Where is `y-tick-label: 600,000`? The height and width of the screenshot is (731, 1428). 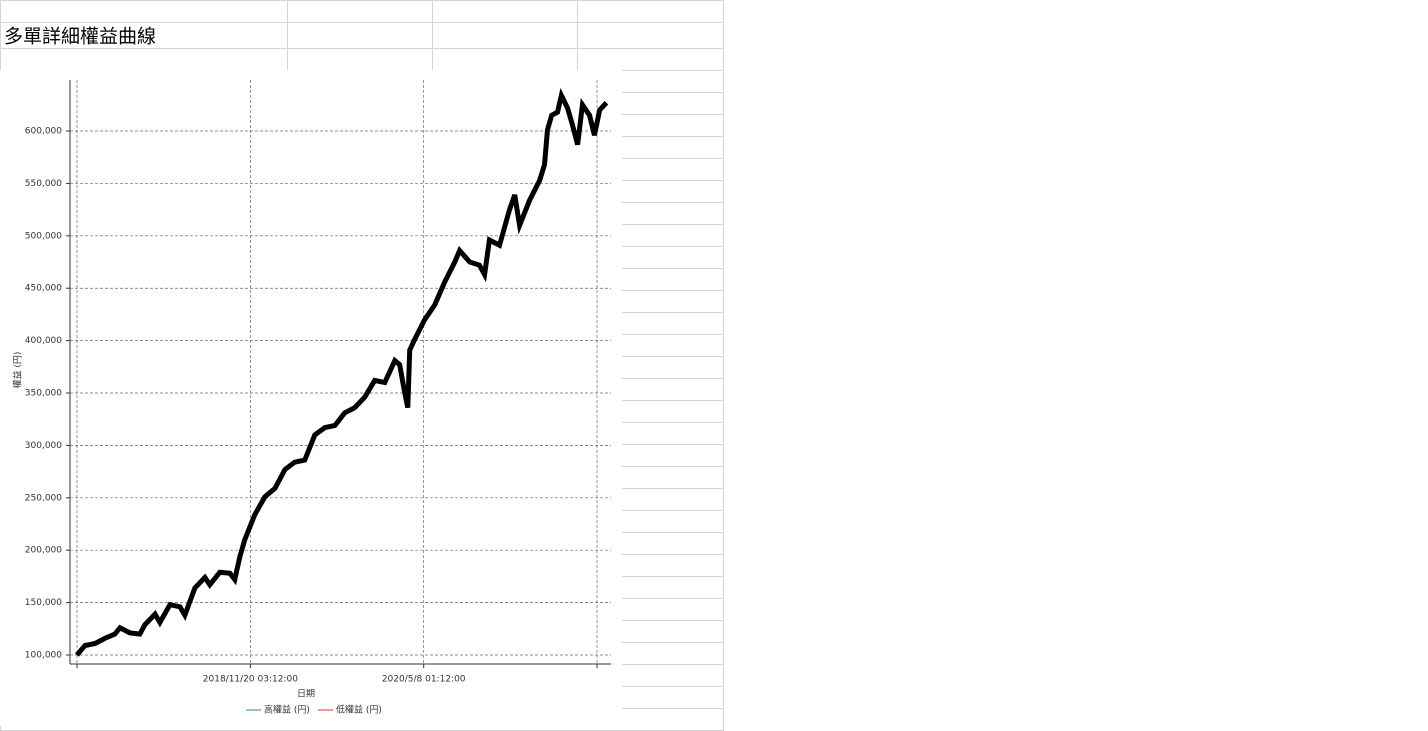 y-tick-label: 600,000 is located at coordinates (43, 132).